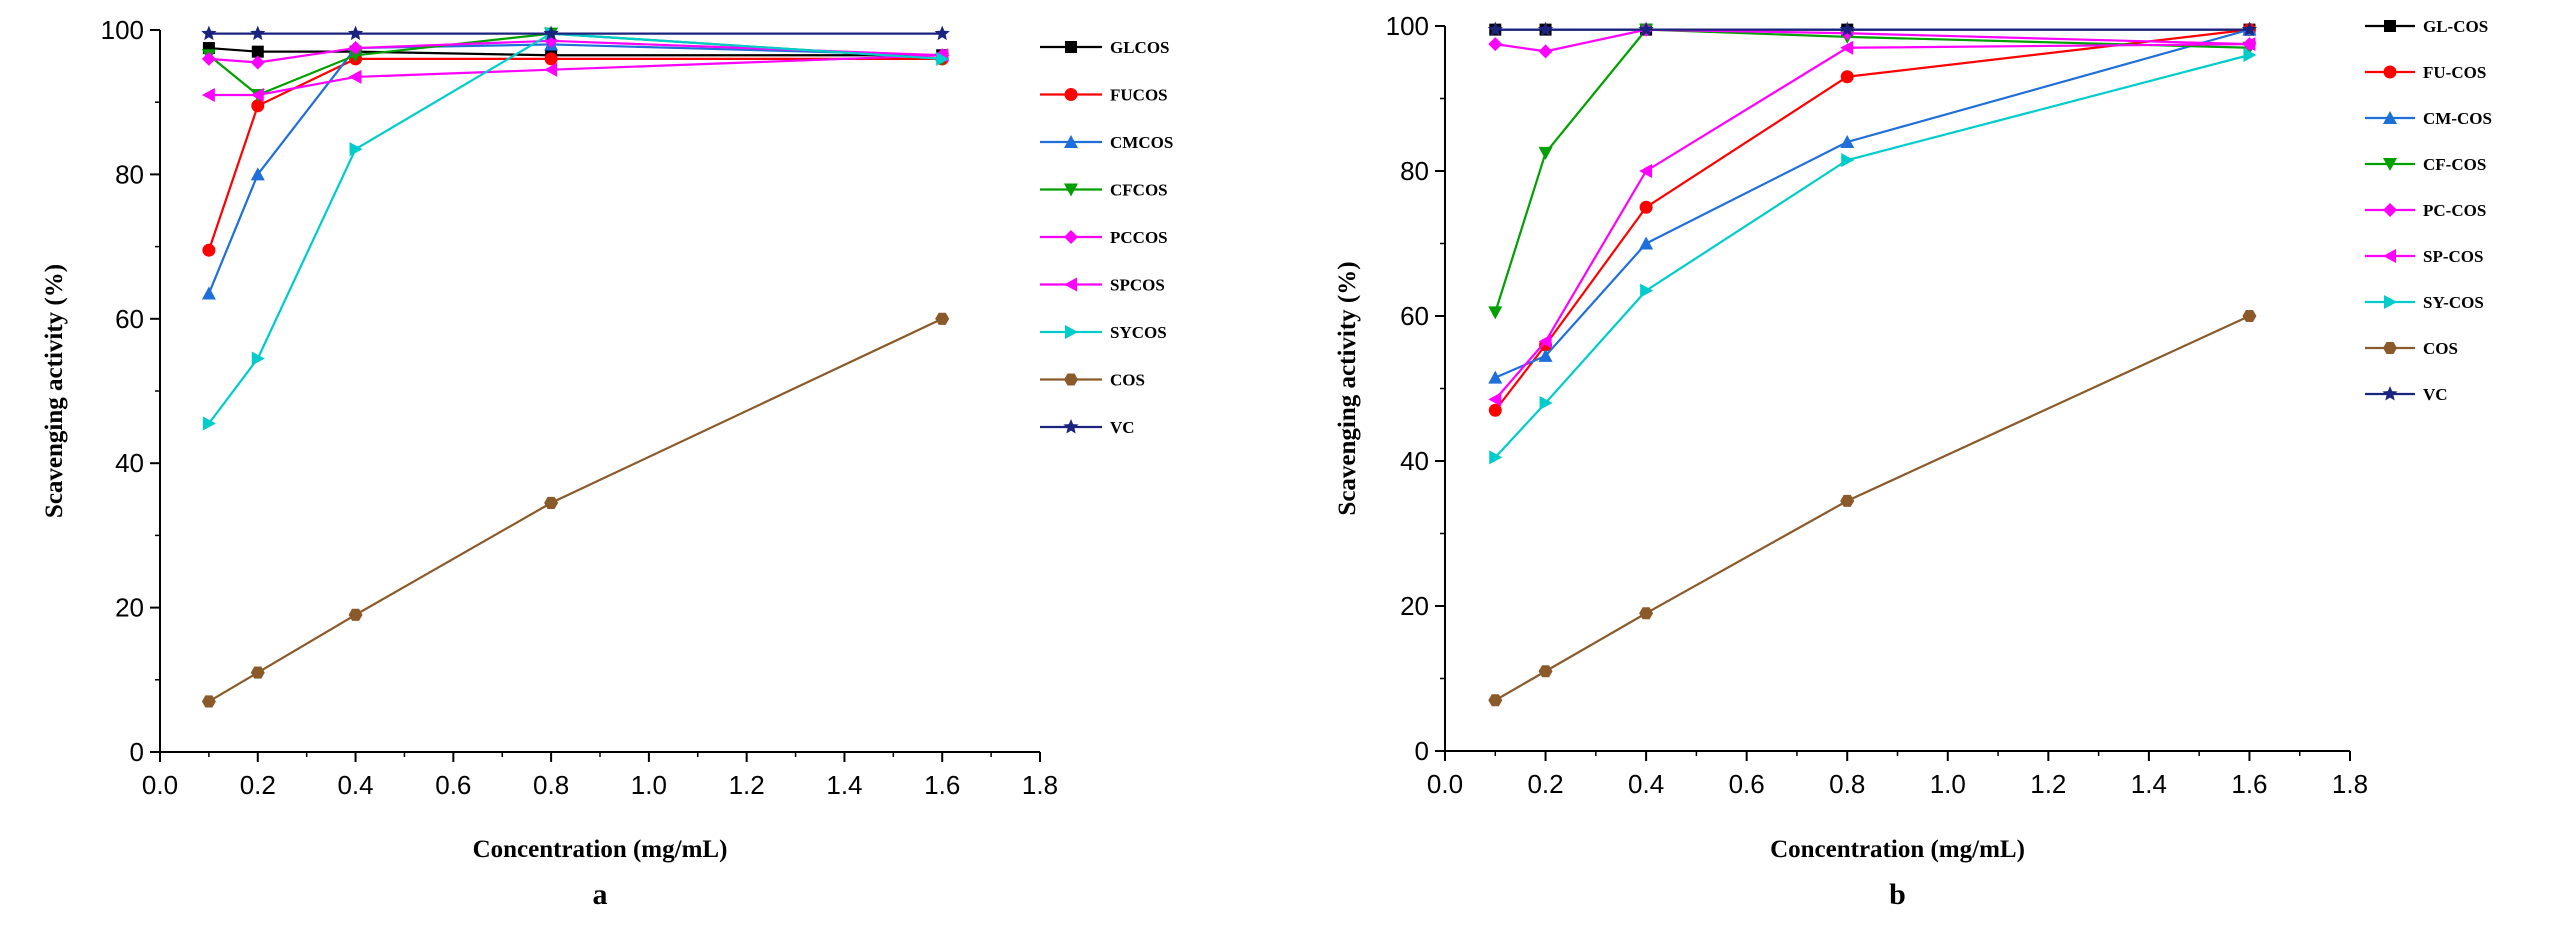 Image resolution: width=2549 pixels, height=942 pixels. Describe the element at coordinates (600, 894) in the screenshot. I see `panel-a-label: a` at that location.